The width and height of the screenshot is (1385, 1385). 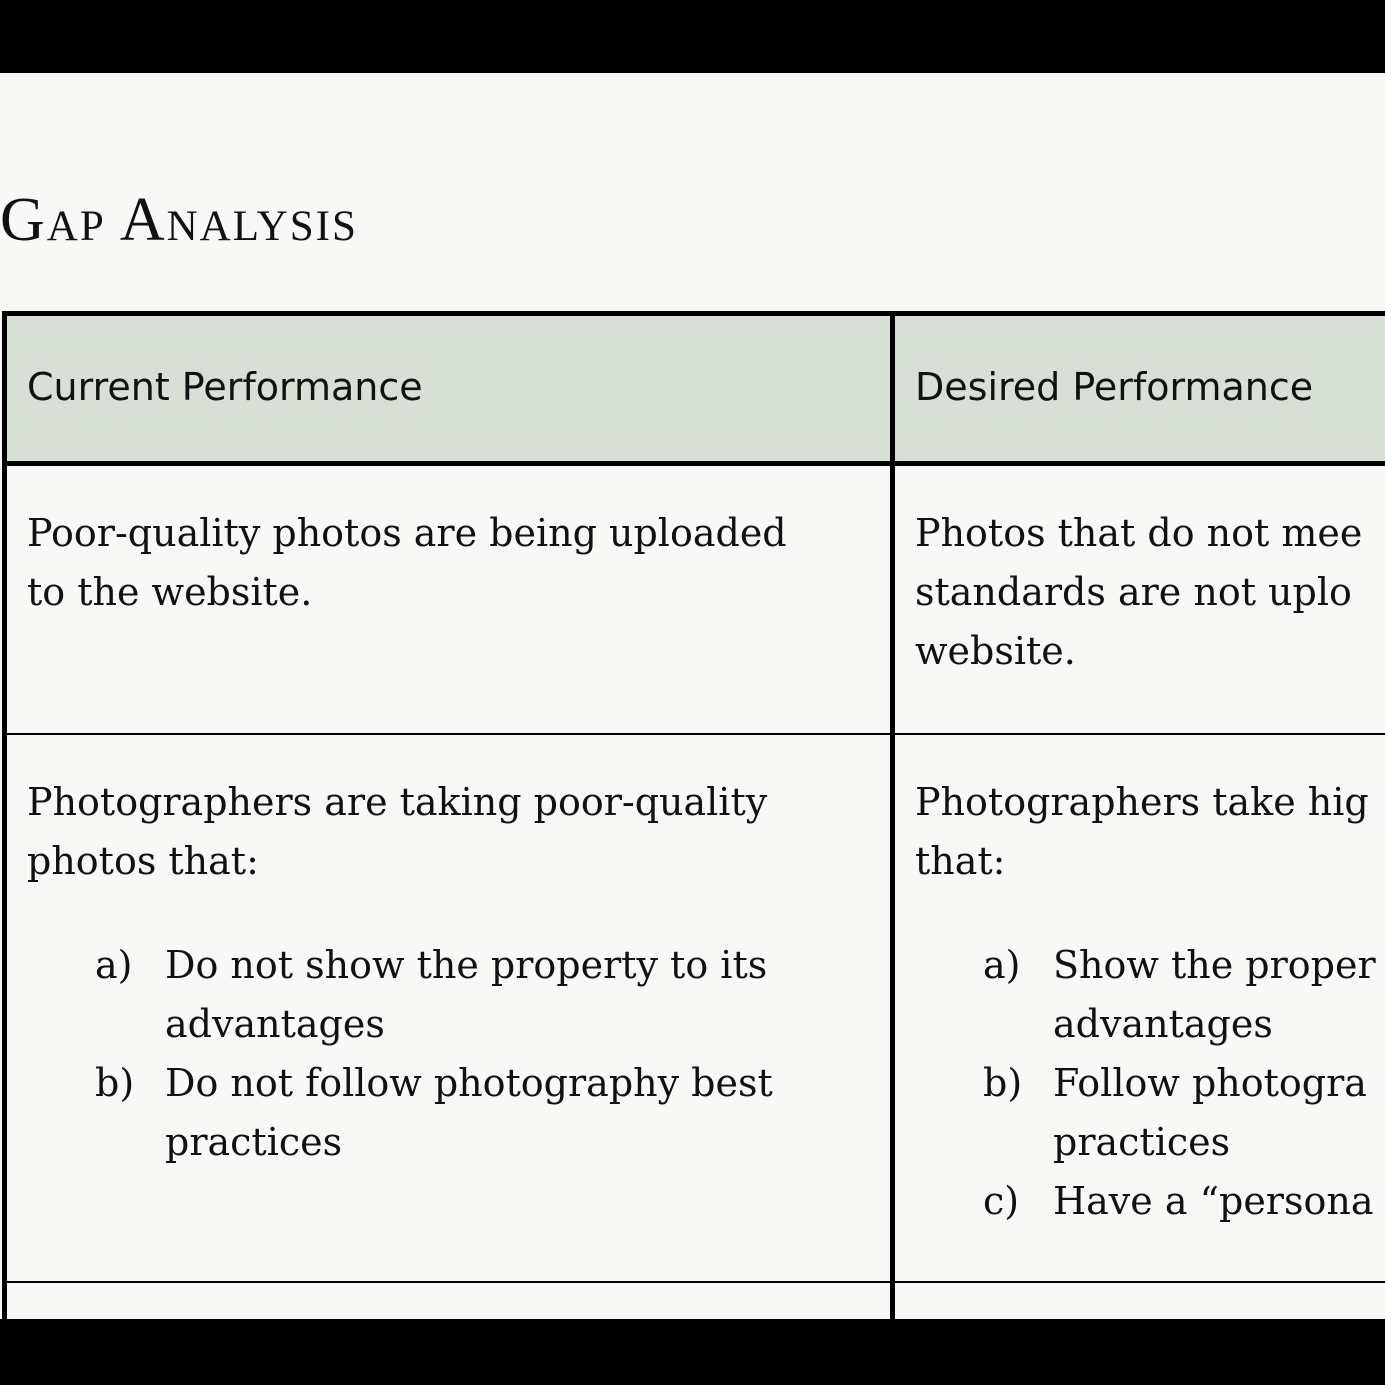 I want to click on list-item: c) Have a “persona, so click(x=1150, y=1201).